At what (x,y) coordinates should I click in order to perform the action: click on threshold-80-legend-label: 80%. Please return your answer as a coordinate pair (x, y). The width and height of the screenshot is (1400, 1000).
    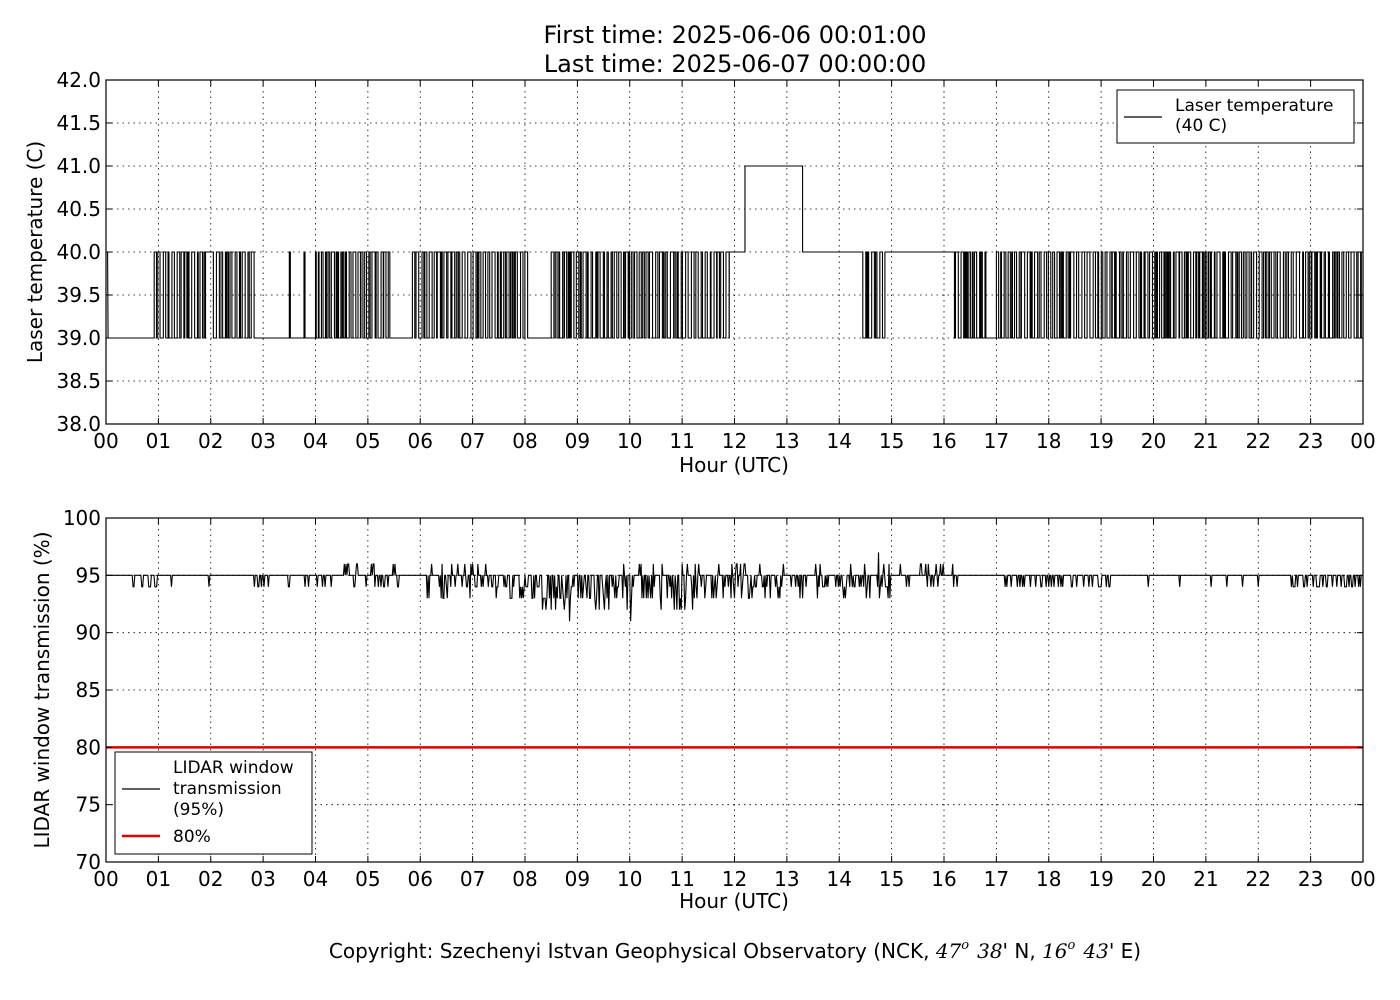
    Looking at the image, I should click on (192, 837).